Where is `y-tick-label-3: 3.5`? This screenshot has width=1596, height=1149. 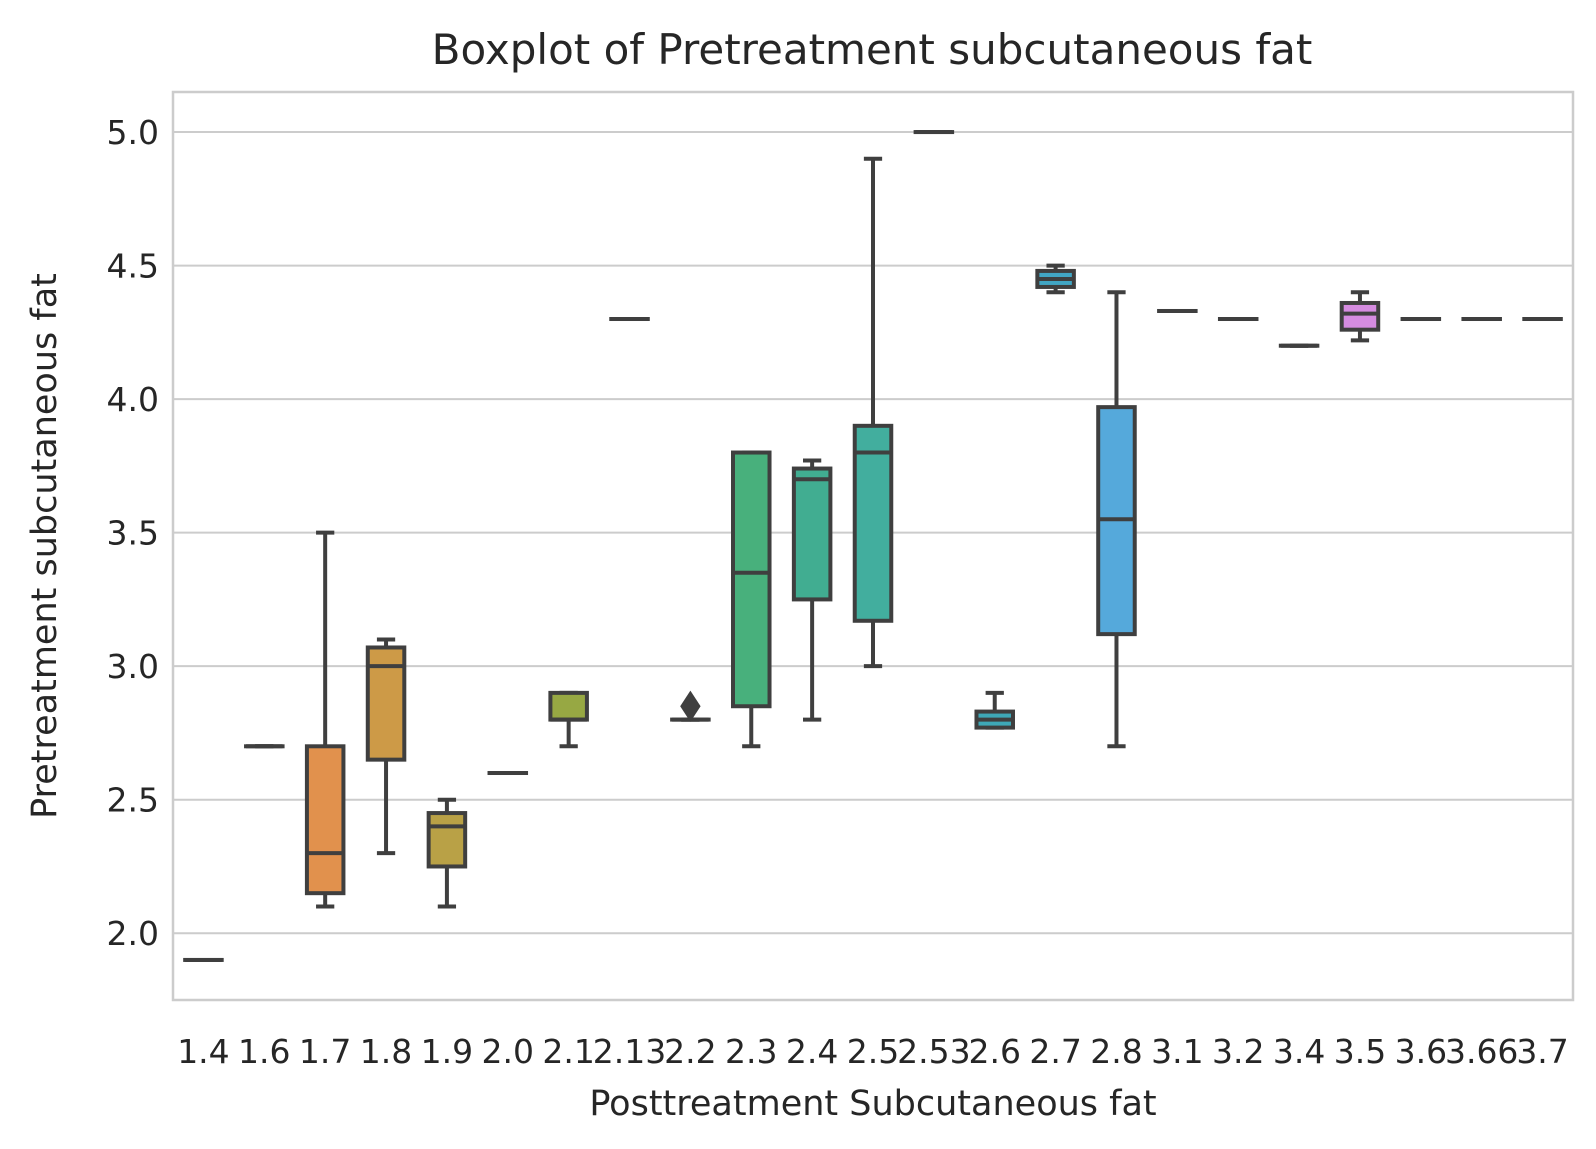
y-tick-label-3: 3.5 is located at coordinates (133, 533).